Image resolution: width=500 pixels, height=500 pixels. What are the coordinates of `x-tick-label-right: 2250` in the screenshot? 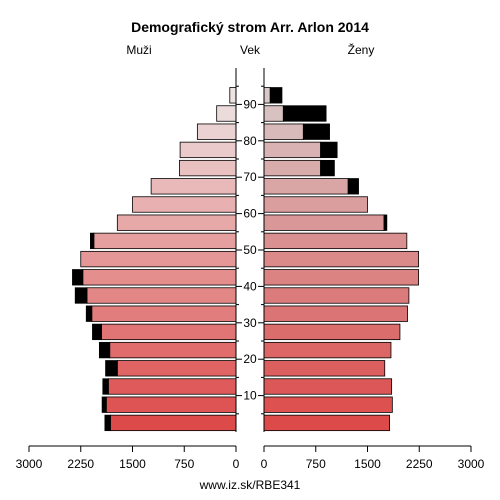 It's located at (419, 464).